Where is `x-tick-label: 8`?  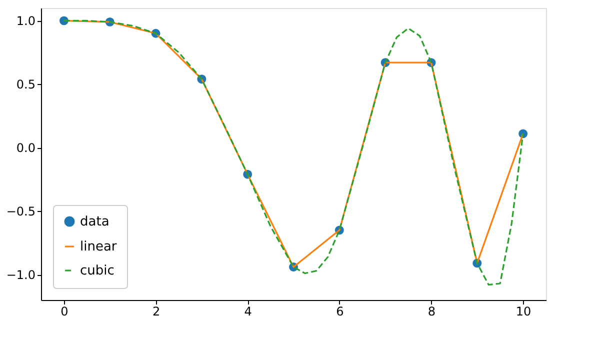 x-tick-label: 8 is located at coordinates (432, 311).